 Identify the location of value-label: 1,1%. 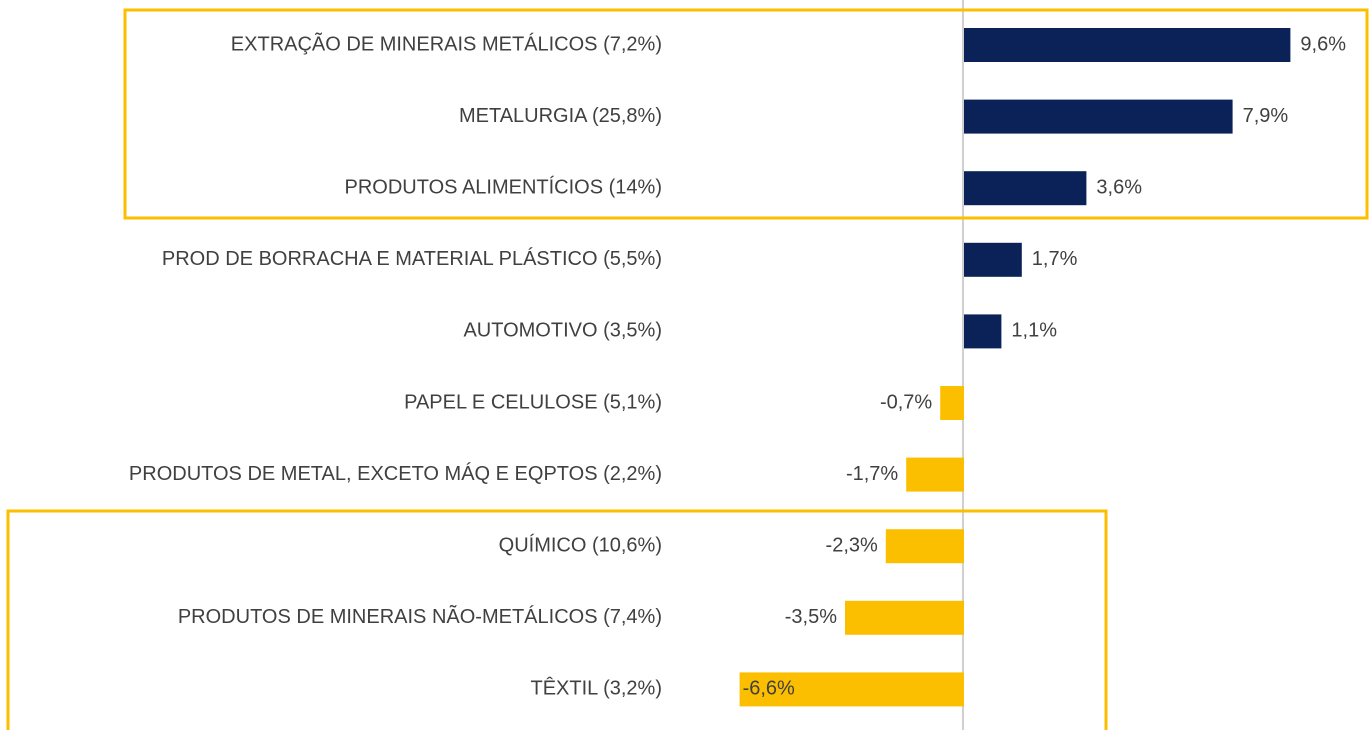
(1034, 331).